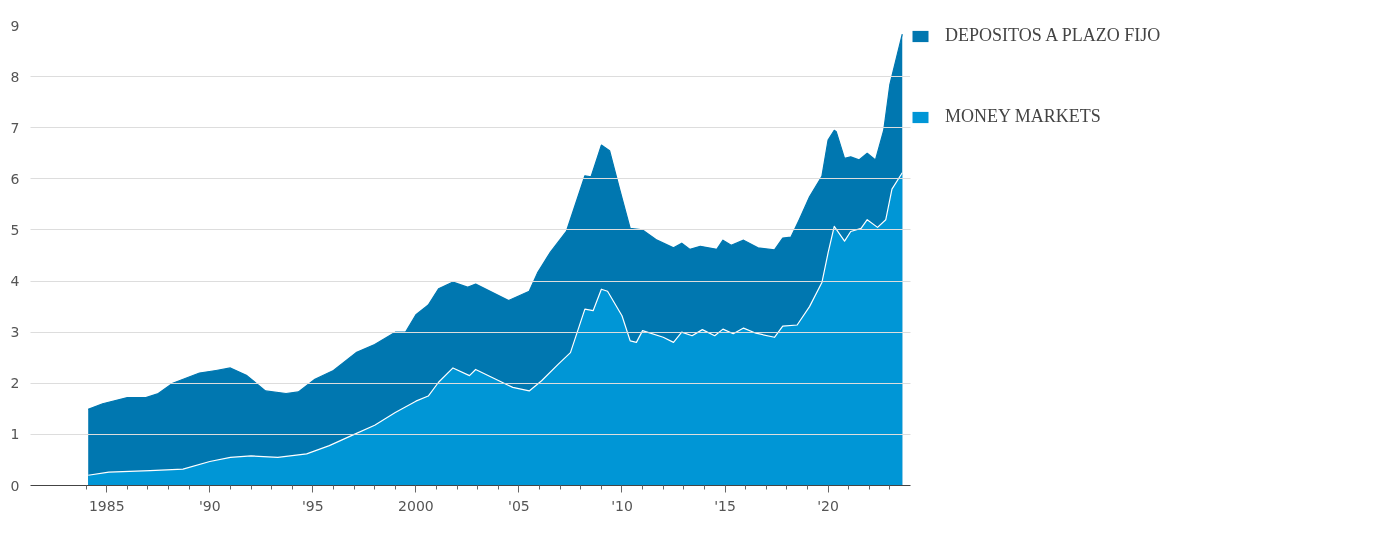 The height and width of the screenshot is (545, 1383). Describe the element at coordinates (15, 127) in the screenshot. I see `y-tick-label: 7` at that location.